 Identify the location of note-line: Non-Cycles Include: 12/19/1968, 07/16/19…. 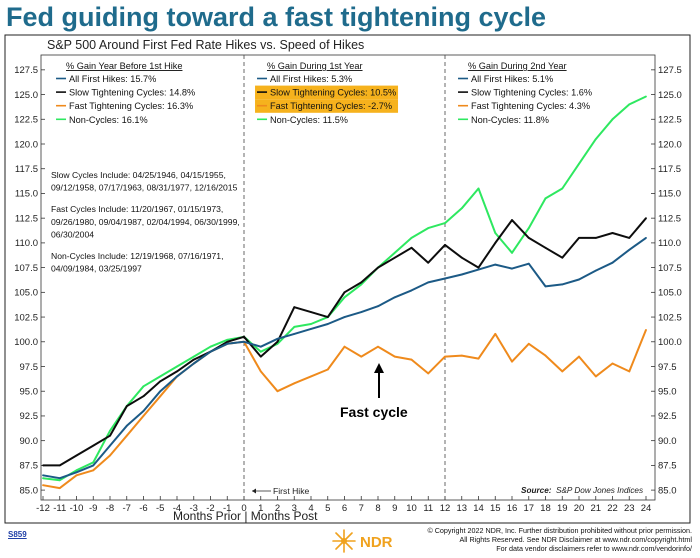
(137, 256).